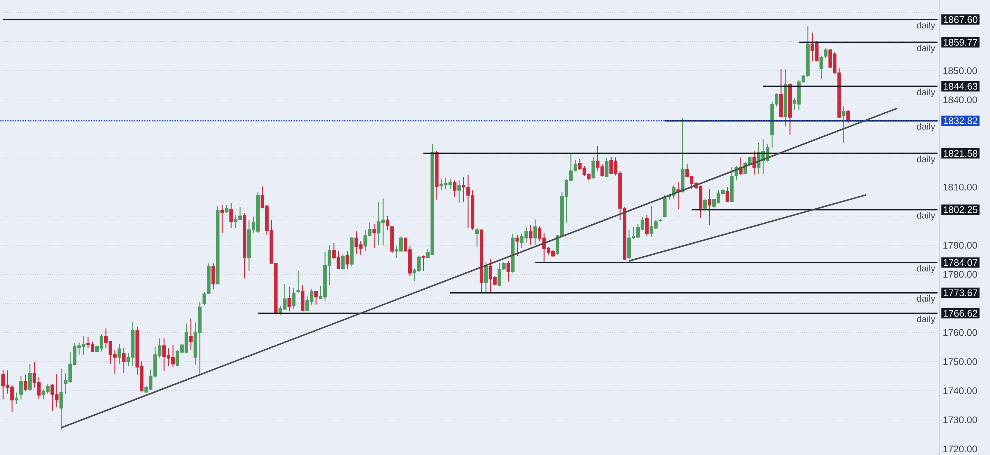 The image size is (990, 455). What do you see at coordinates (961, 362) in the screenshot?
I see `y-tick-label: 1750.00` at bounding box center [961, 362].